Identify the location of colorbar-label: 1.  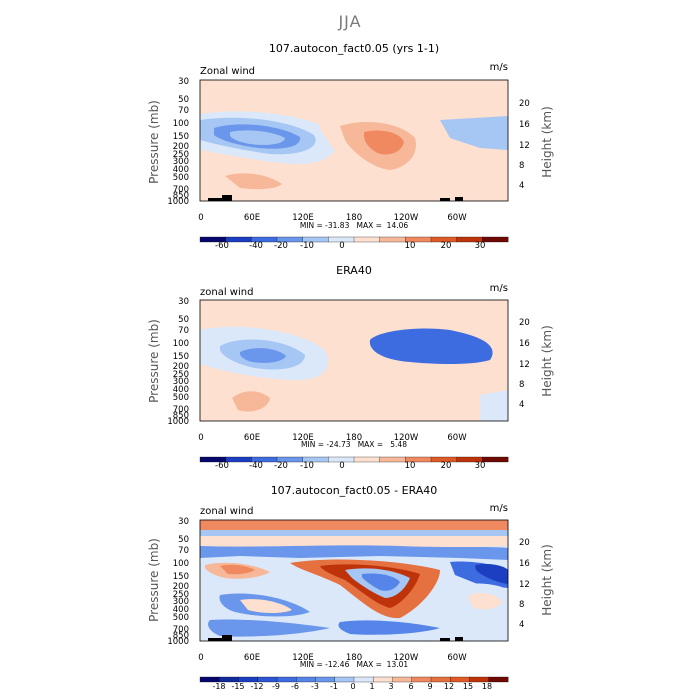
(371, 686).